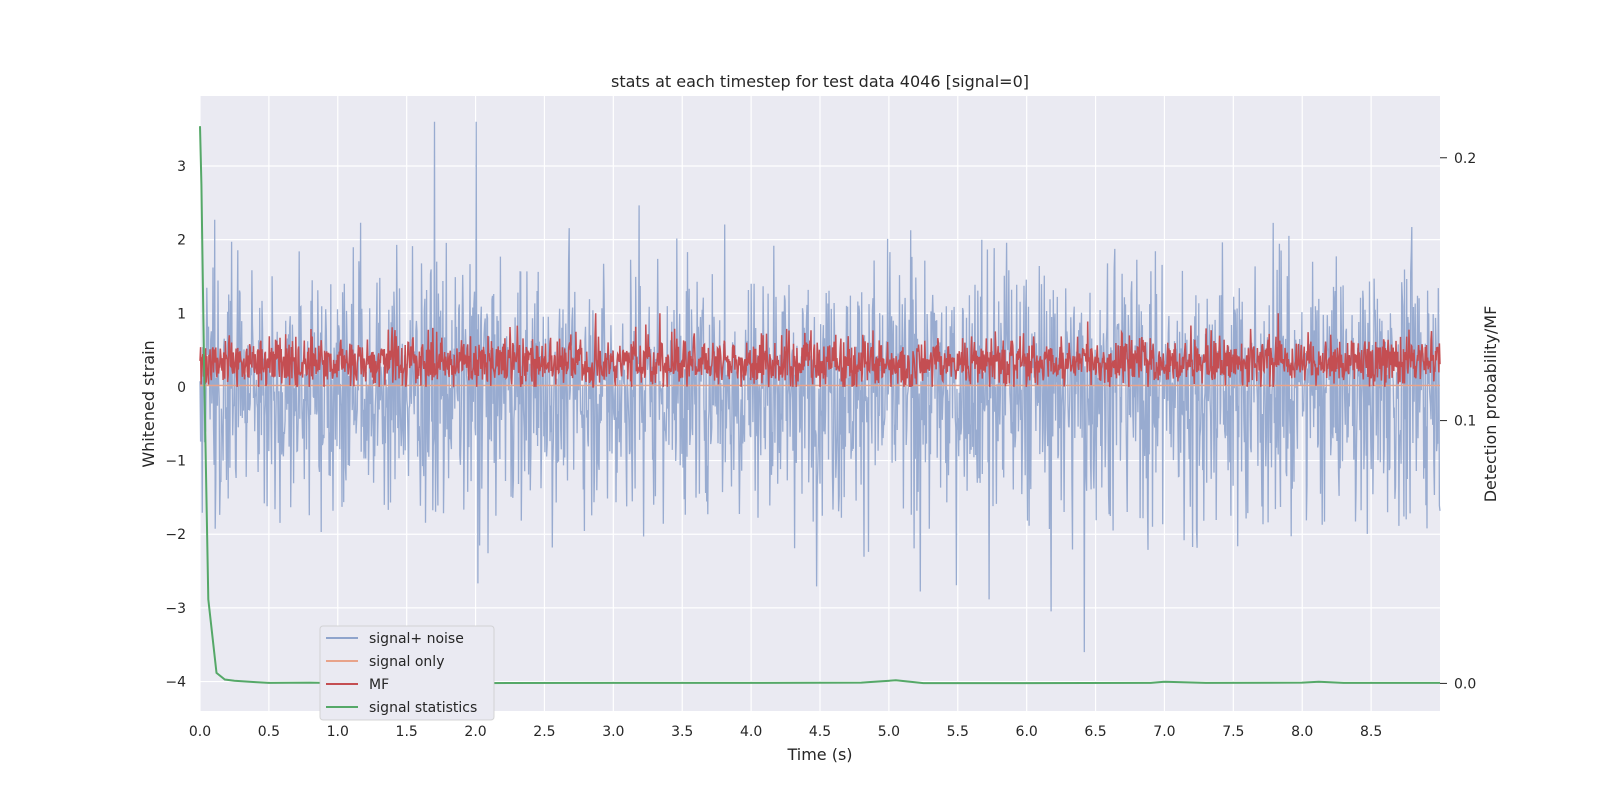  I want to click on y-tick-label: −4, so click(175, 683).